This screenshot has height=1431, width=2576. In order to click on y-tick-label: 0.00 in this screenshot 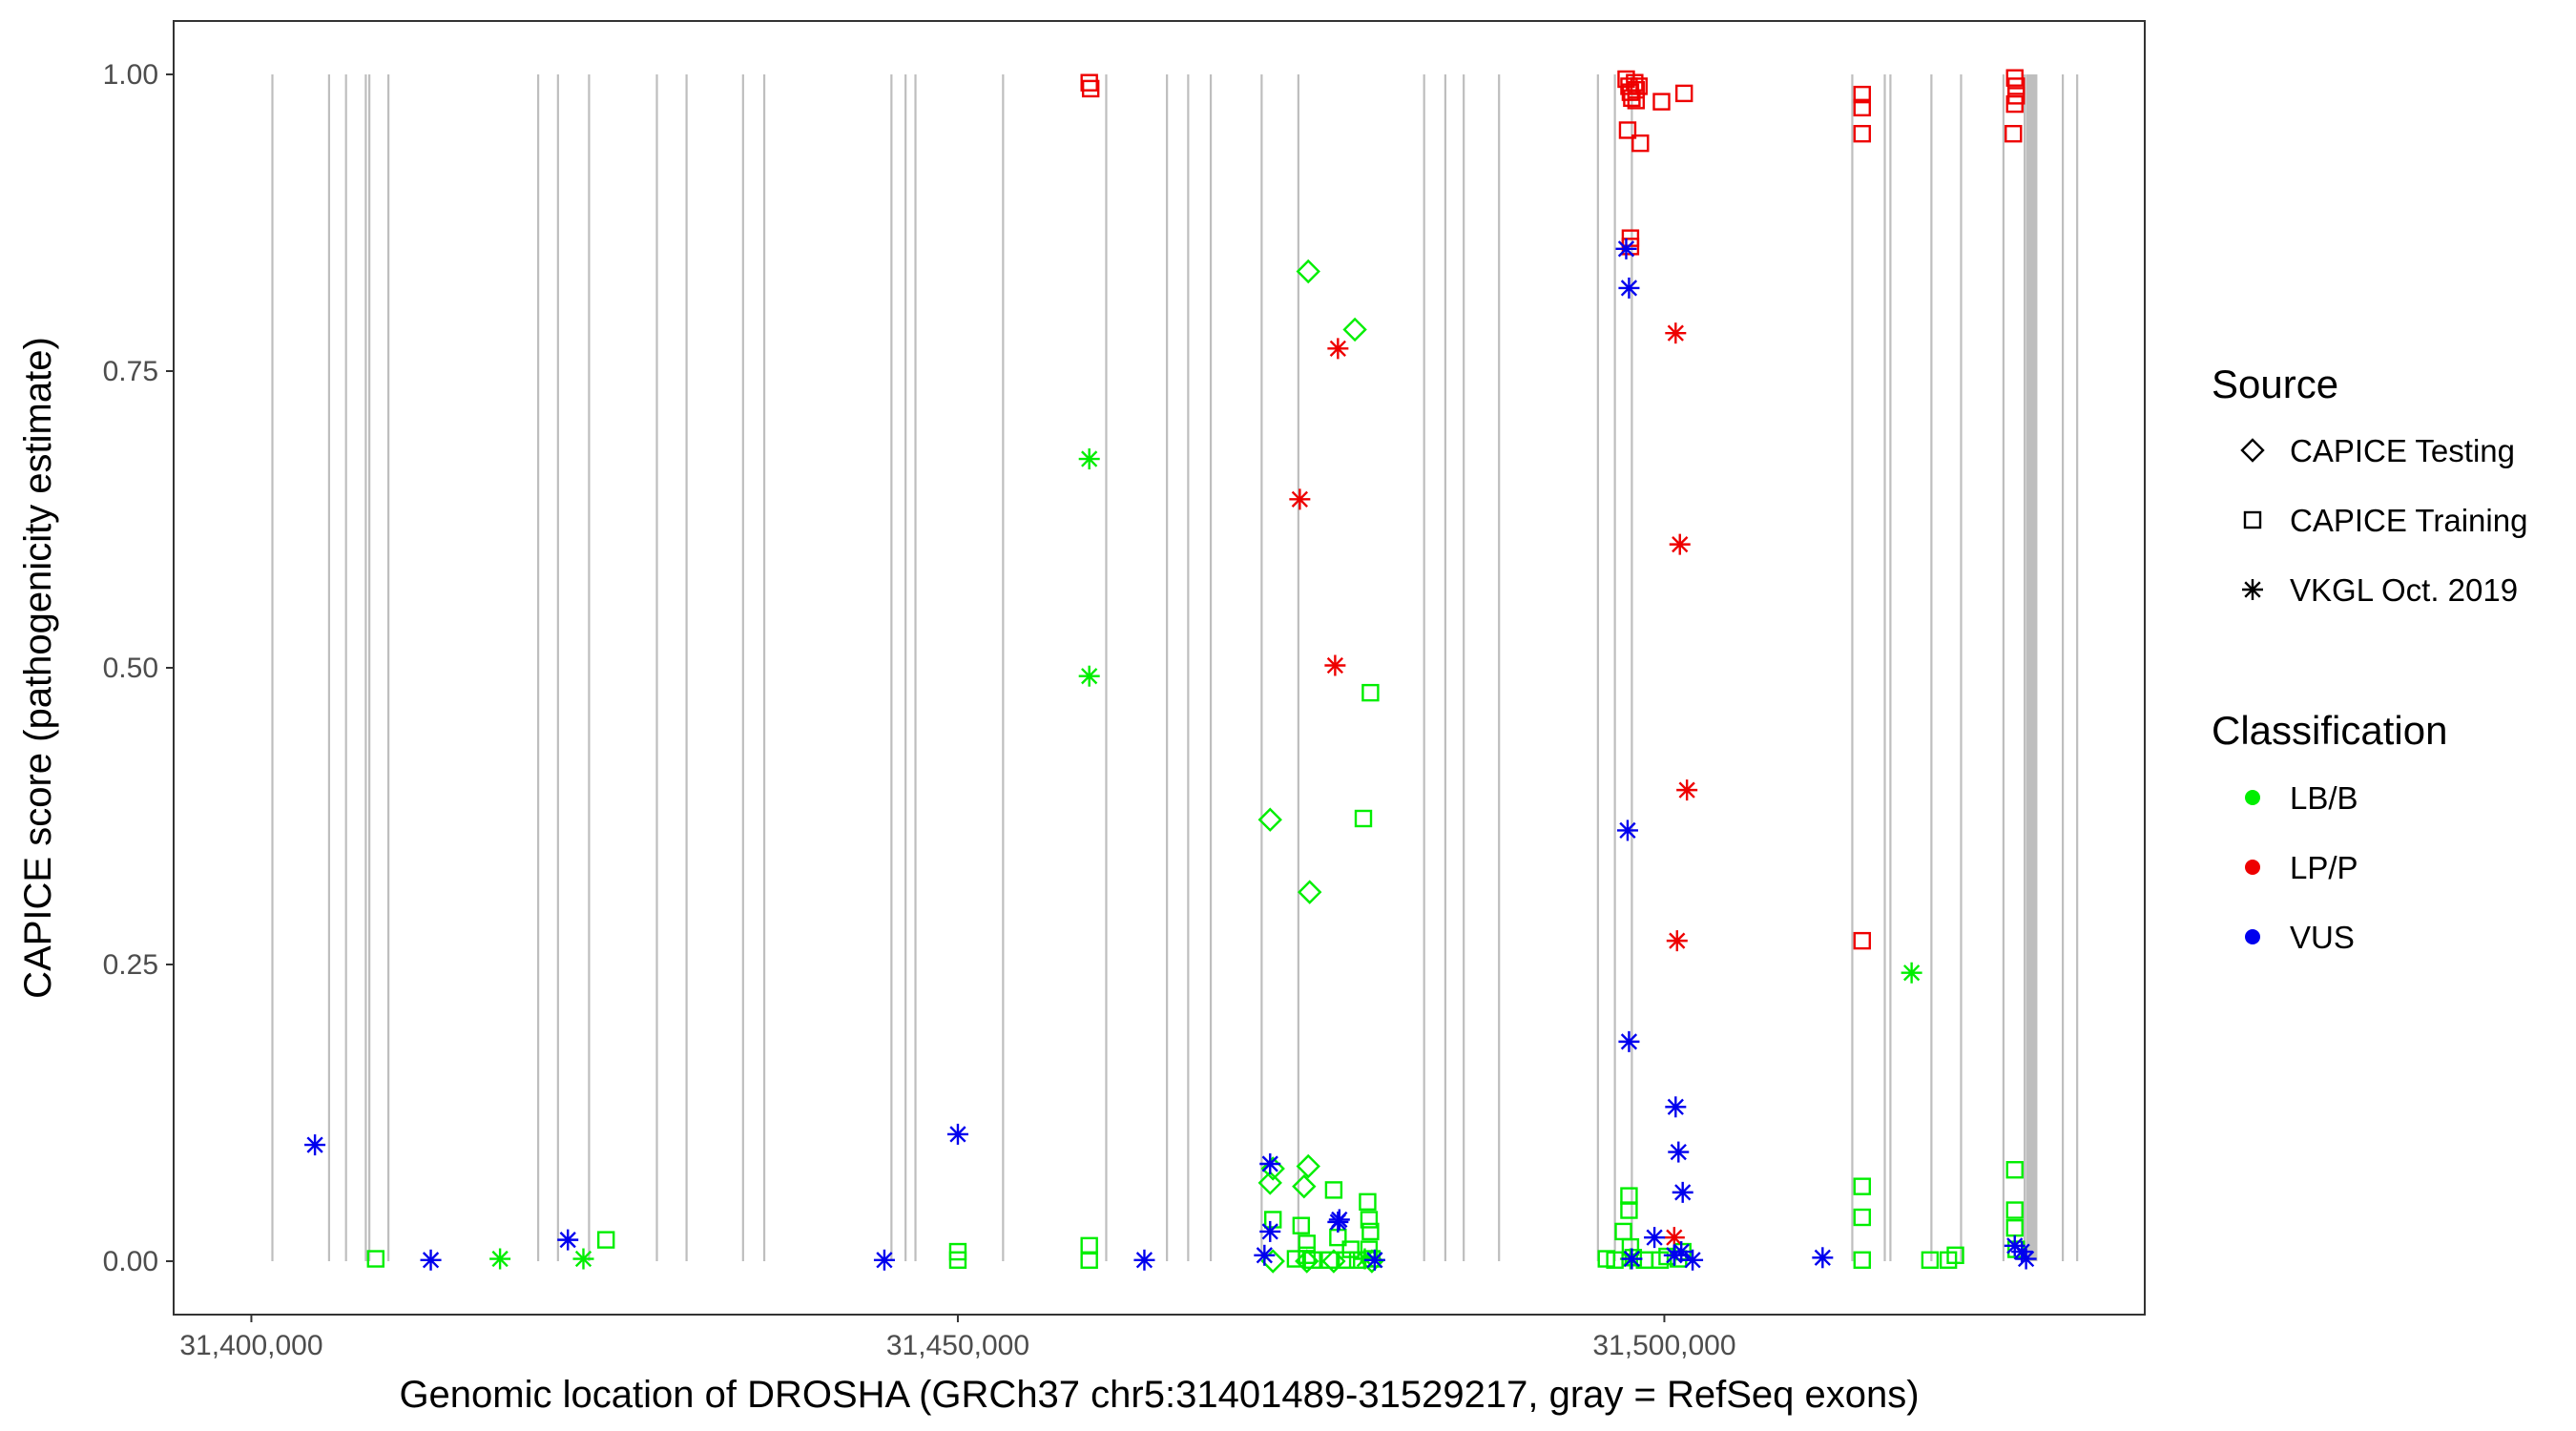, I will do `click(130, 1262)`.